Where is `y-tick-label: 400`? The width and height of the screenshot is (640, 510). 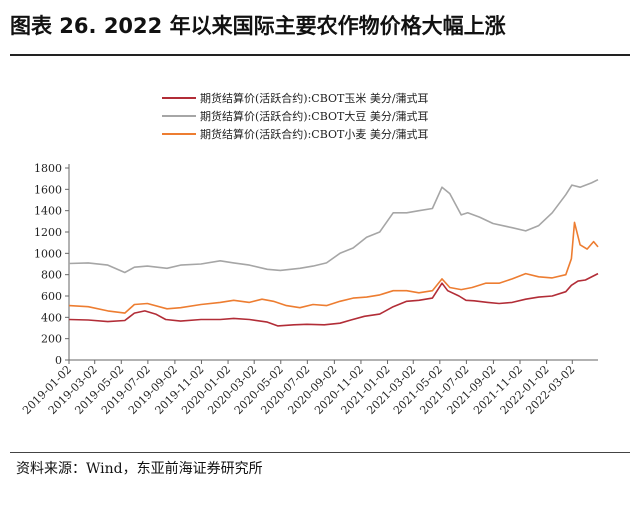 y-tick-label: 400 is located at coordinates (51, 317).